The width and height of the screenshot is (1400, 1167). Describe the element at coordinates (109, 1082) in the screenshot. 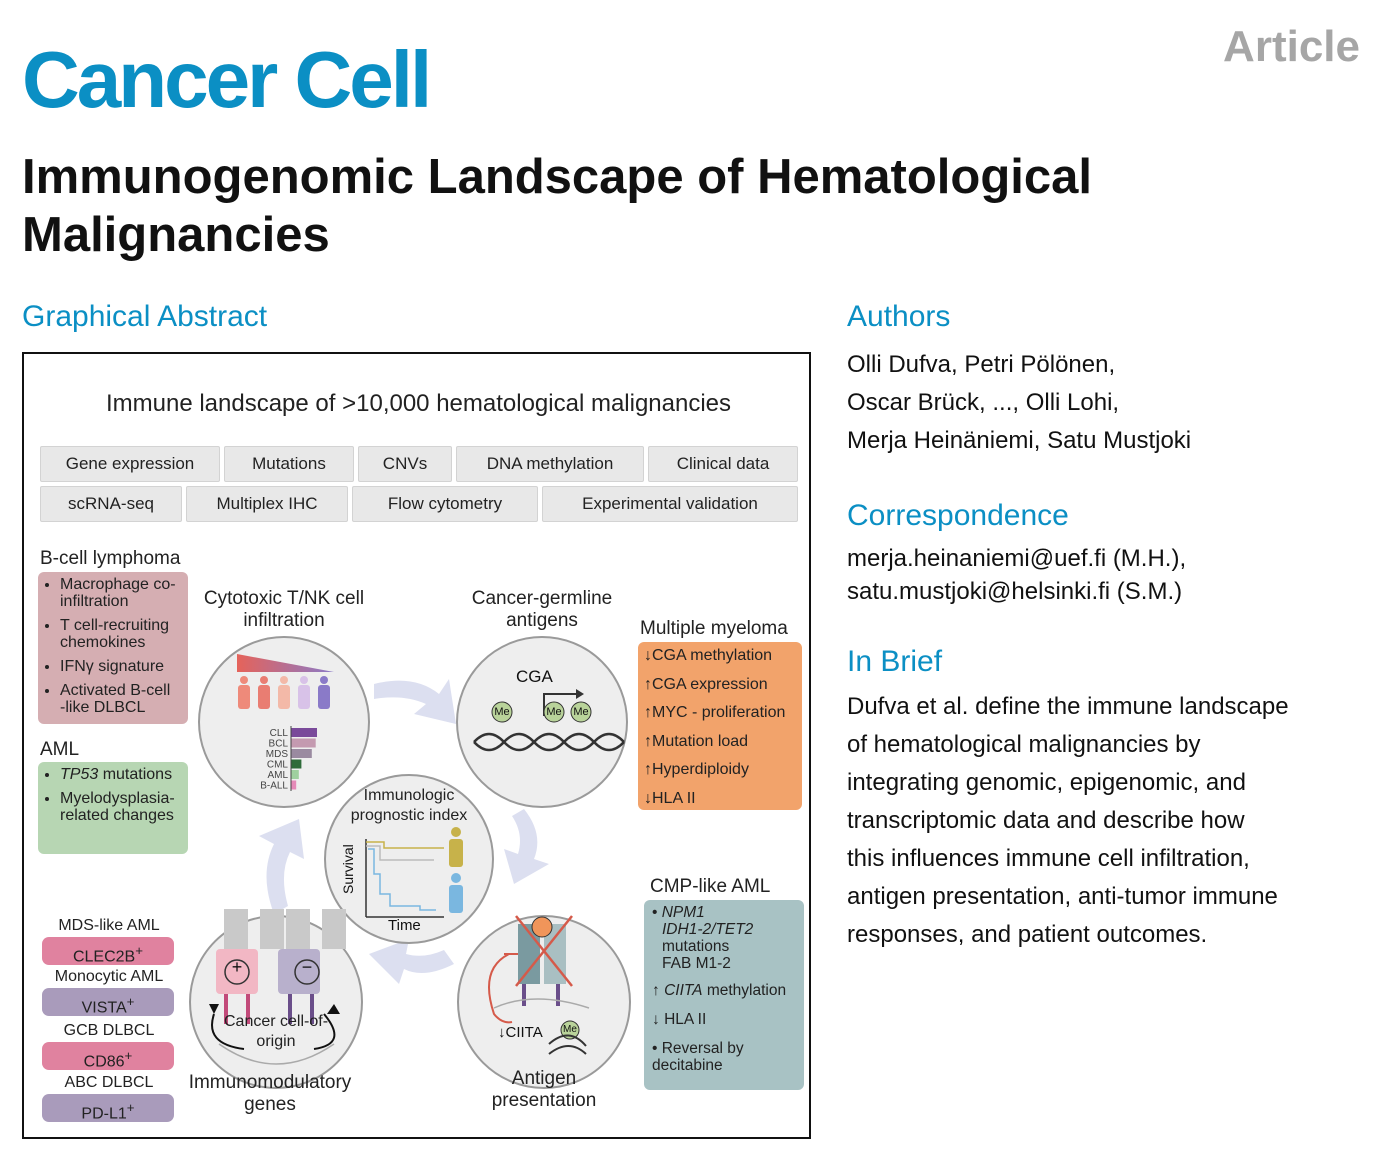

I see `marker-group-label: ABC DLBCL` at that location.